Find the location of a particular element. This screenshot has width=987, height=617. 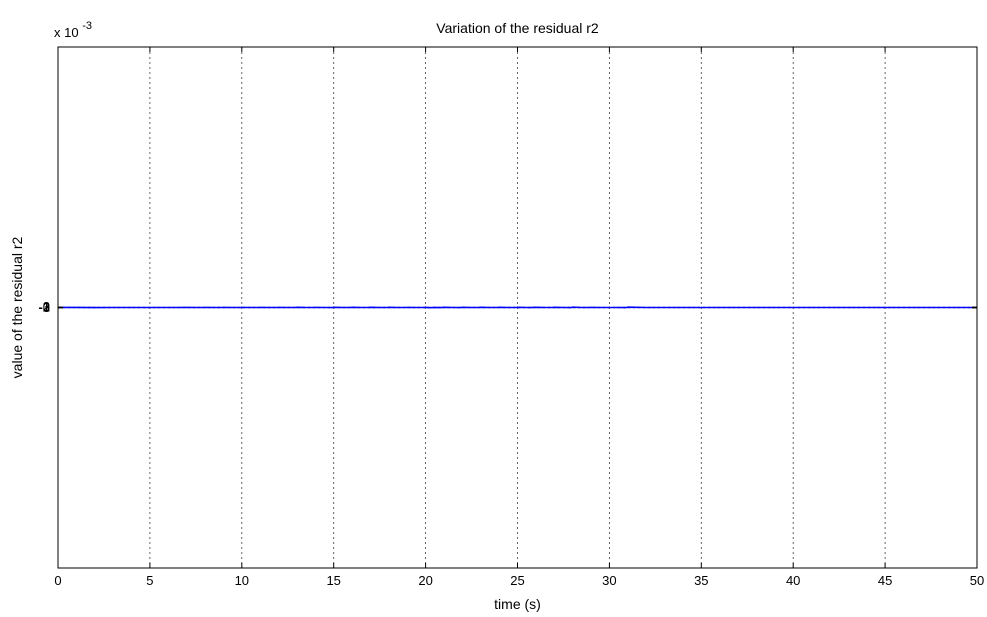

x-axis-label: time (s) is located at coordinates (517, 604).